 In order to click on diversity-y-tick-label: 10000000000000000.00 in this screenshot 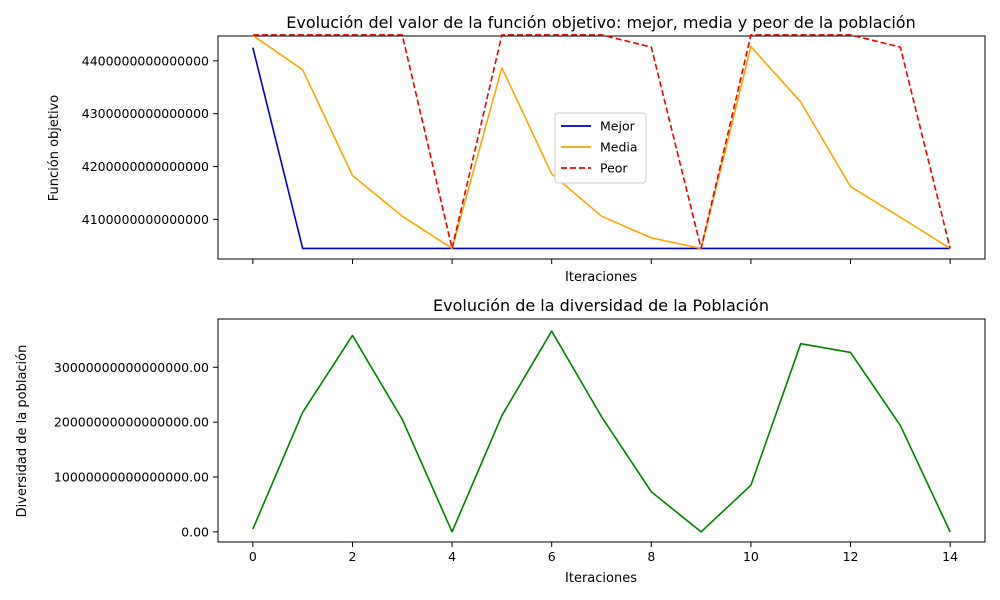, I will do `click(131, 476)`.